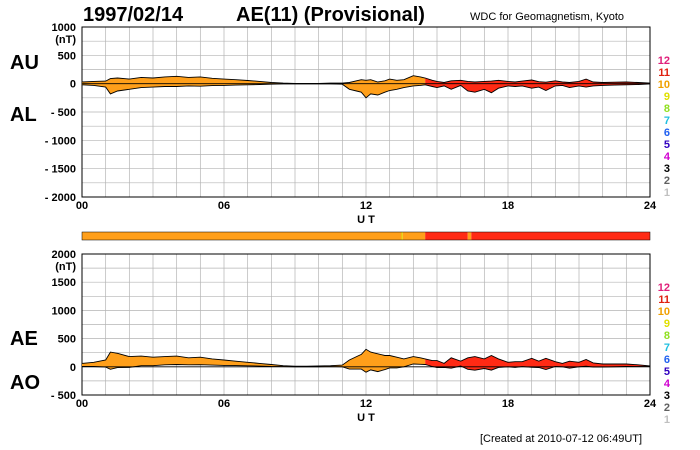 Image resolution: width=700 pixels, height=450 pixels. I want to click on y-tick-label: 2000, so click(64, 255).